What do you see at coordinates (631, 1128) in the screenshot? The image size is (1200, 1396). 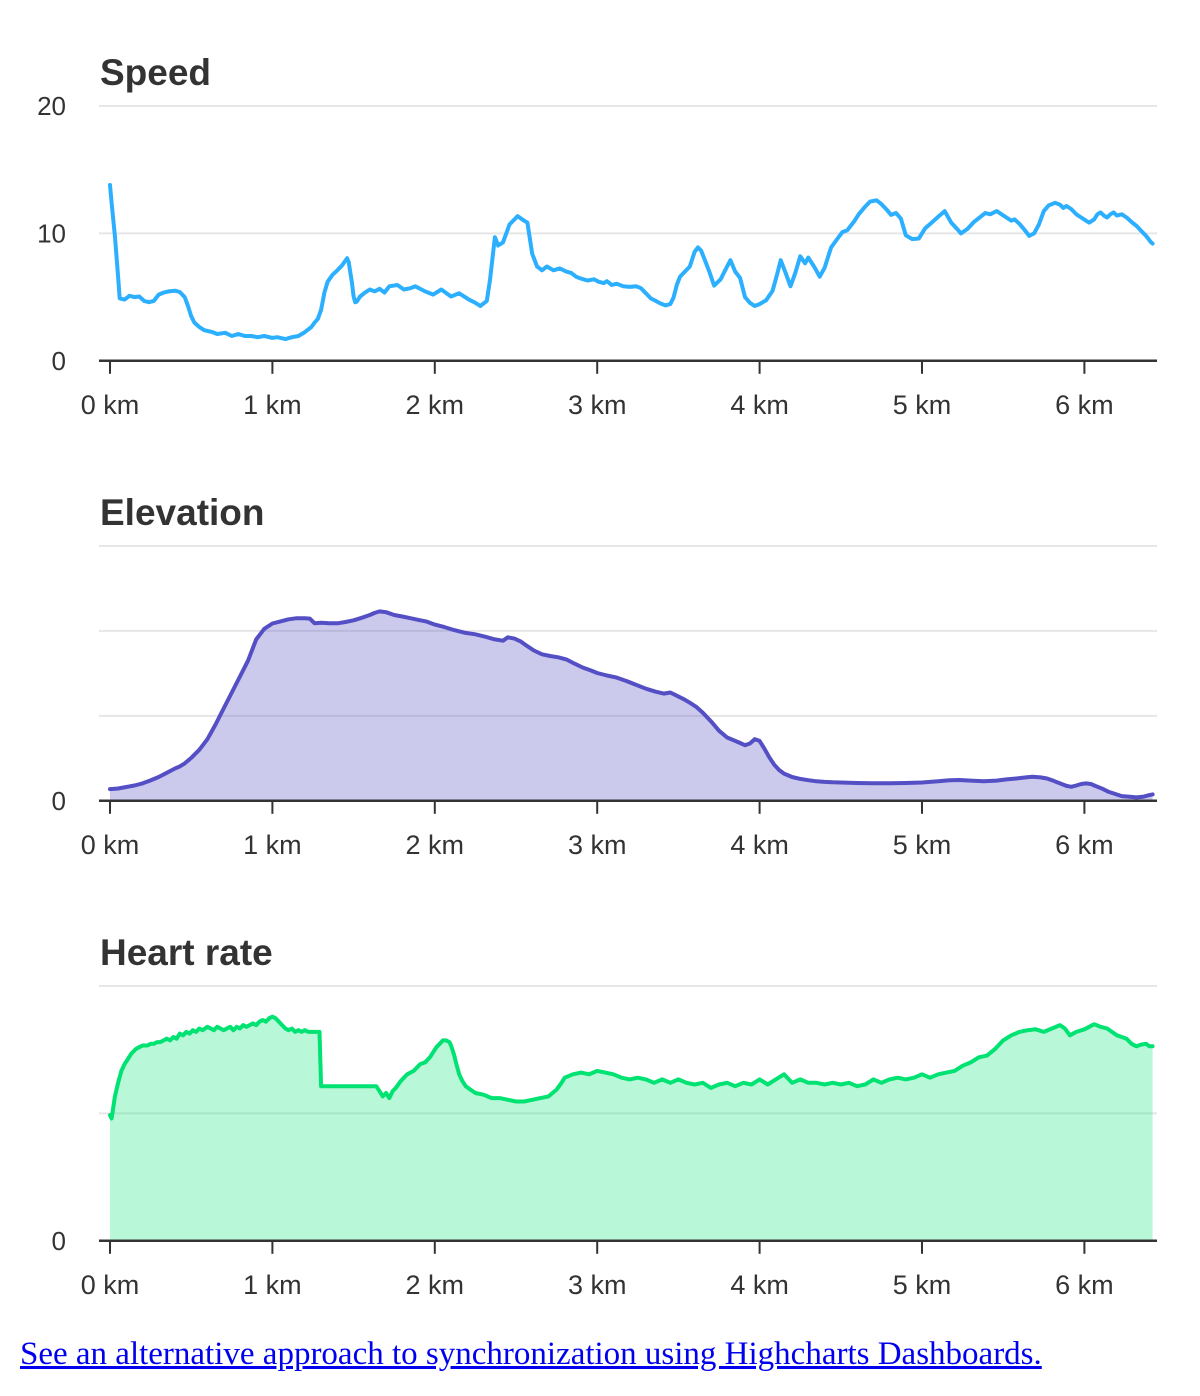 I see `heart-rate-series-area` at bounding box center [631, 1128].